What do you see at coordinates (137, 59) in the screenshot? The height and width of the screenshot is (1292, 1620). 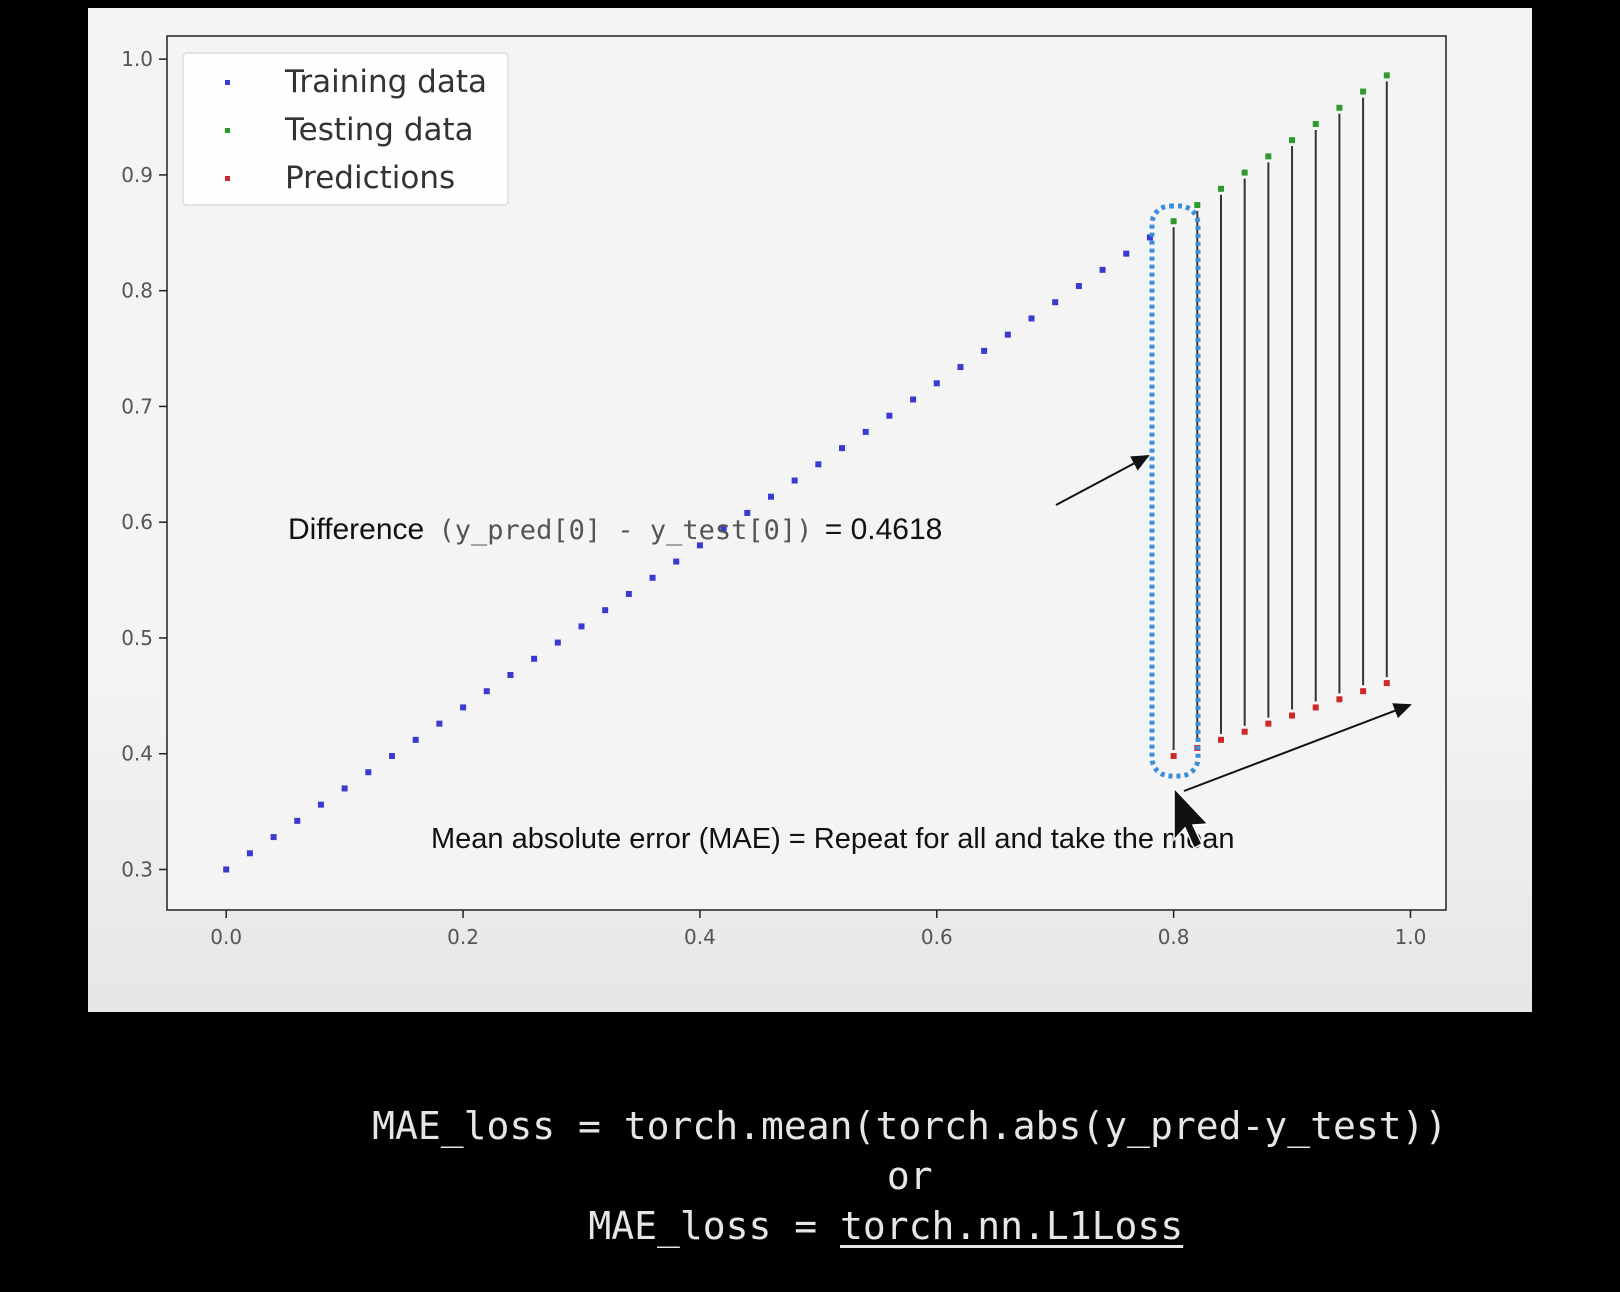 I see `y-tick-label: 1.0` at bounding box center [137, 59].